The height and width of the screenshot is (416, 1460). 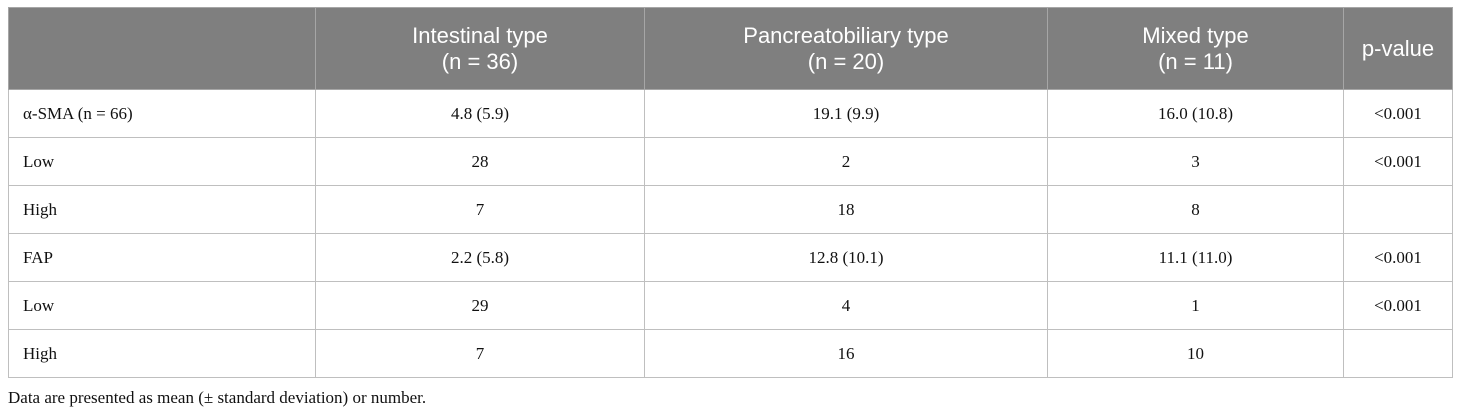 I want to click on table-cell: 29, so click(x=480, y=305).